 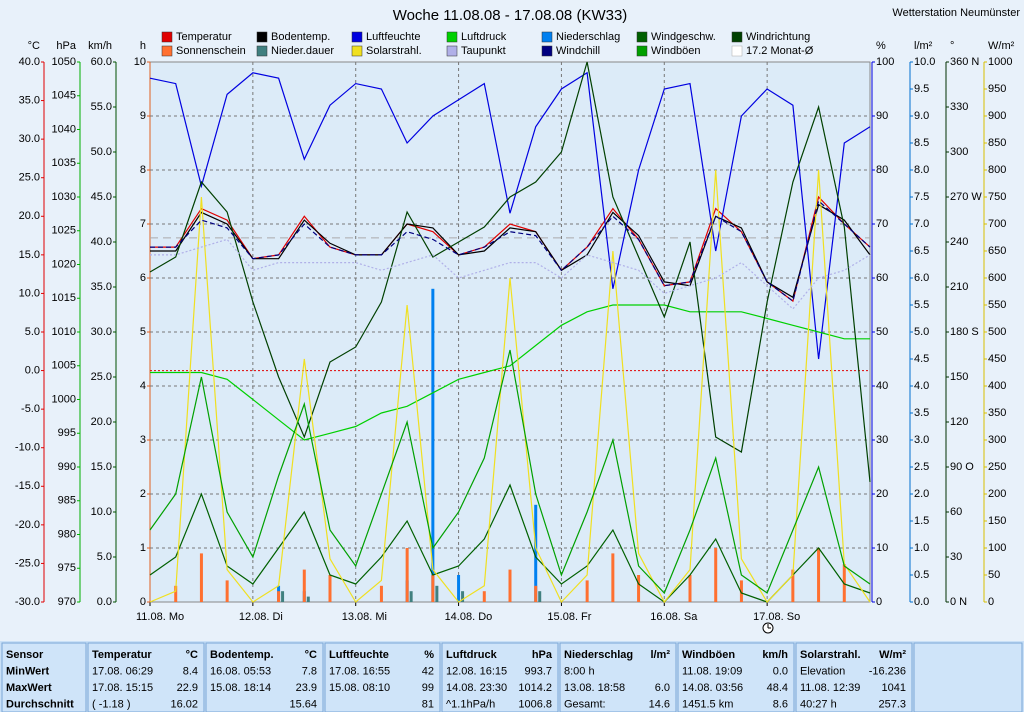 I want to click on y-tick-label: 200, so click(x=997, y=494).